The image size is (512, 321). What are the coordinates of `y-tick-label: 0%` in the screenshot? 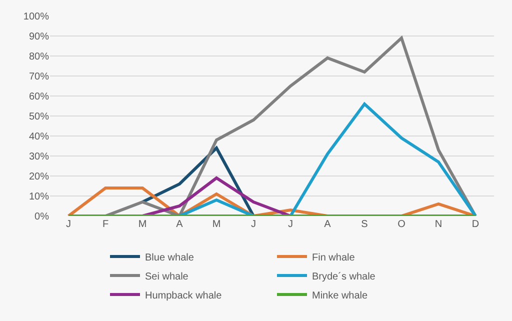 It's located at (42, 217).